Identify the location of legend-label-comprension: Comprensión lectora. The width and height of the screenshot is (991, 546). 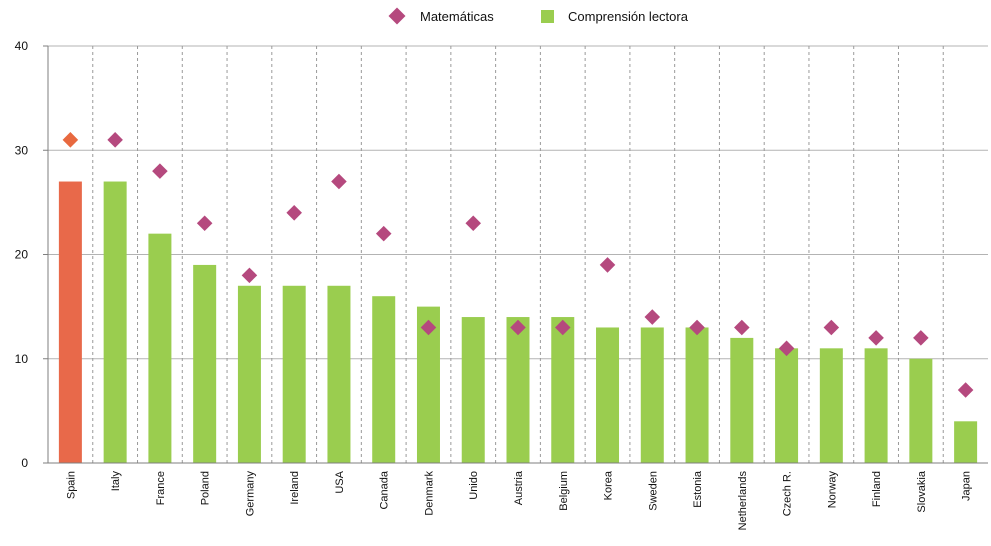
(628, 16).